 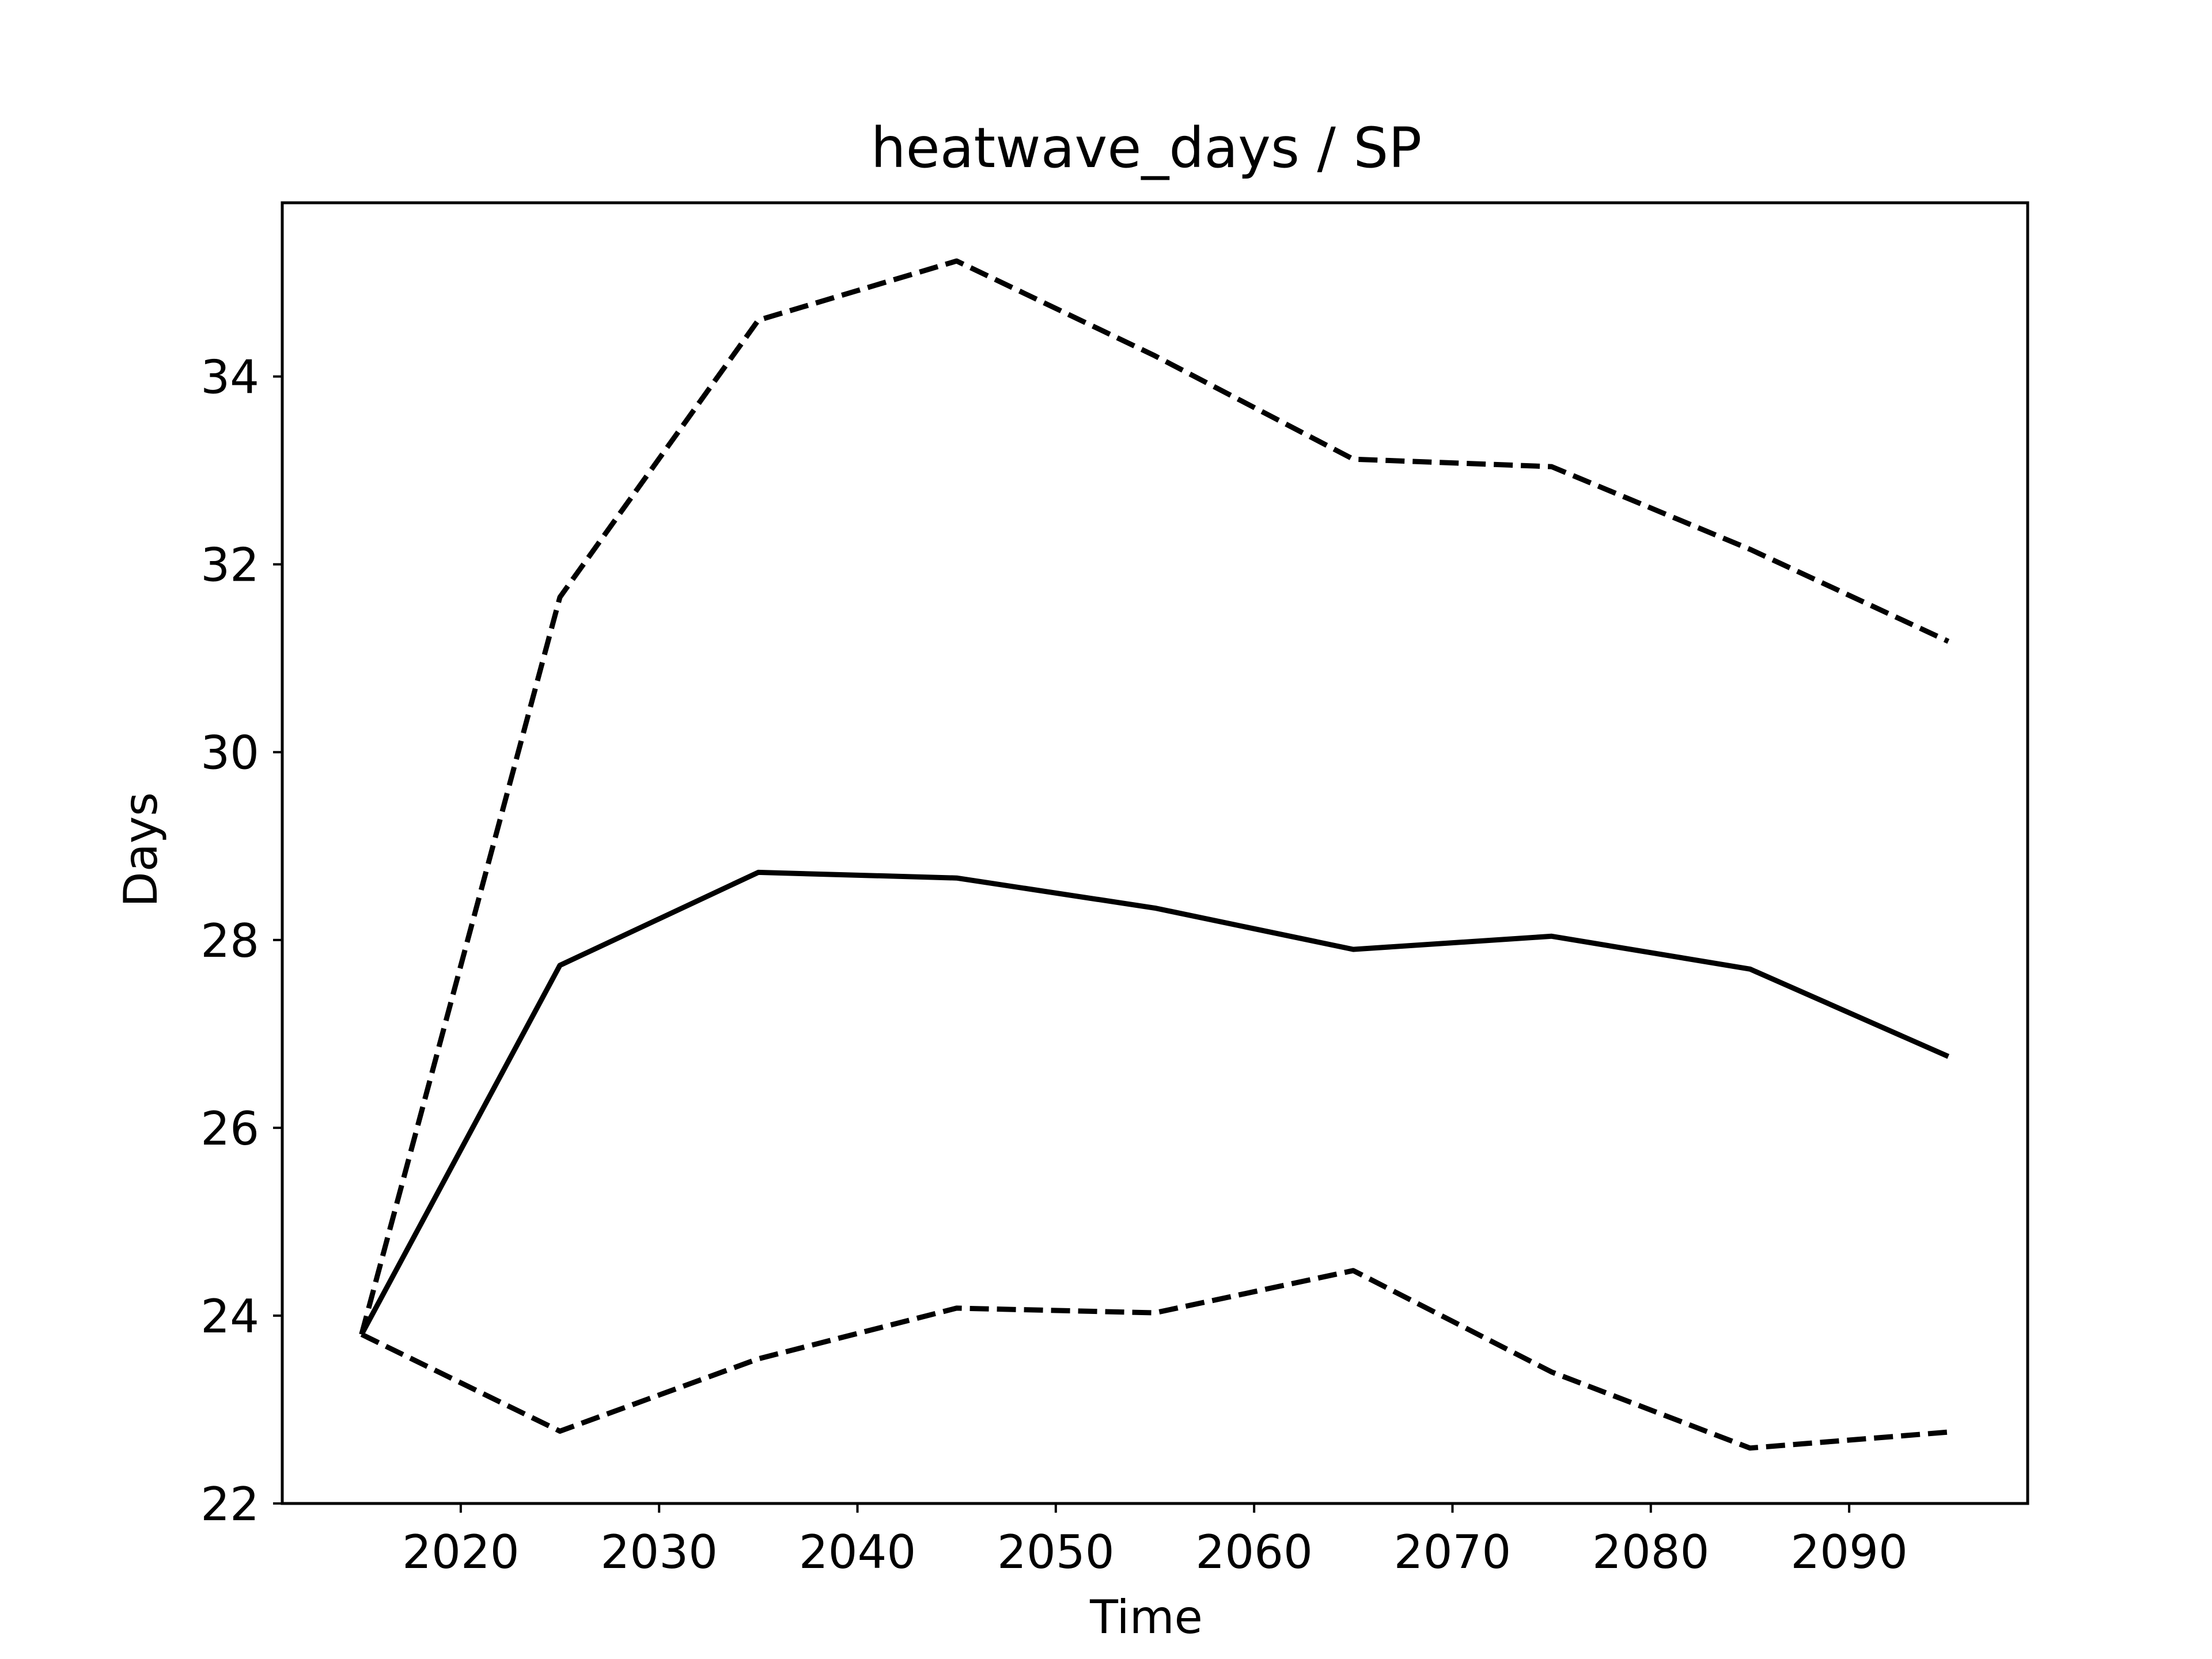 I want to click on x-tick-label: 2020, so click(x=461, y=1552).